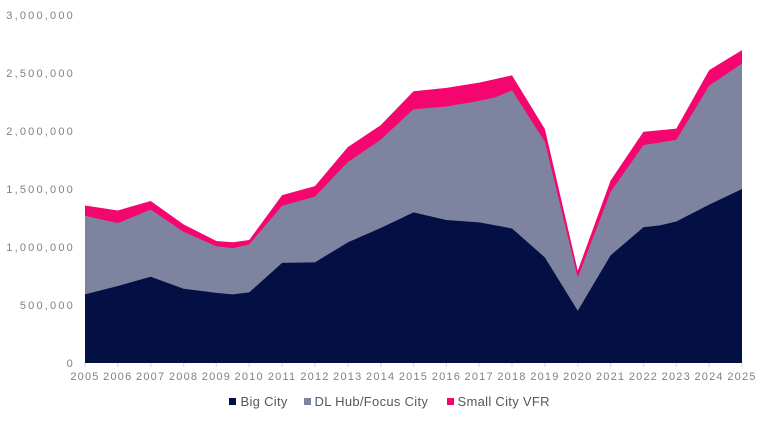 This screenshot has width=768, height=425. I want to click on svg-text: 500,000, so click(47, 306).